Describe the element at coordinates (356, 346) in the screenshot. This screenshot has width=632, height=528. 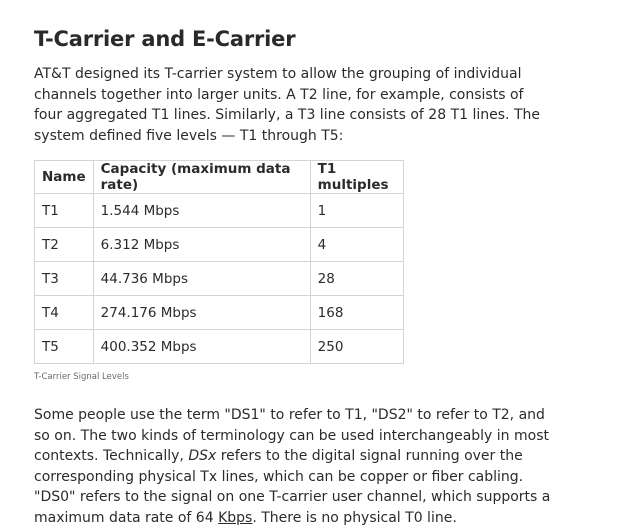
I see `cell-t1-multiples: 250` at that location.